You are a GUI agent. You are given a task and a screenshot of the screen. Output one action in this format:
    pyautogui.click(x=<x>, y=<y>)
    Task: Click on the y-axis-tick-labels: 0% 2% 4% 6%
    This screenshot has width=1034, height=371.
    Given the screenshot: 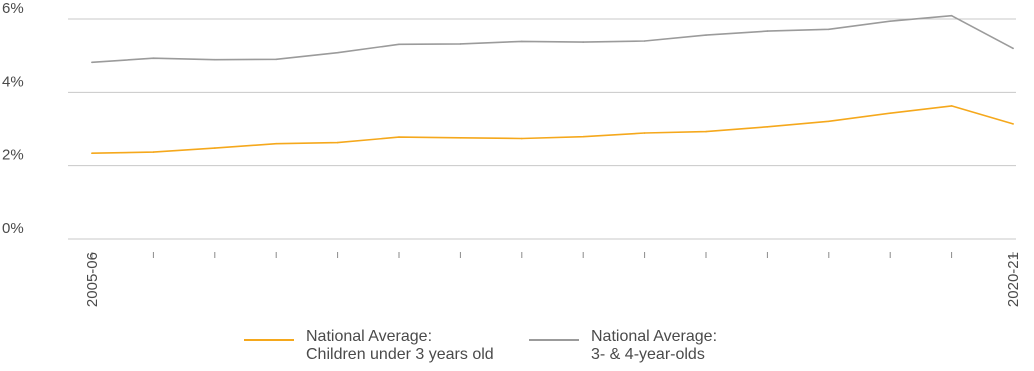 What is the action you would take?
    pyautogui.click(x=13, y=118)
    